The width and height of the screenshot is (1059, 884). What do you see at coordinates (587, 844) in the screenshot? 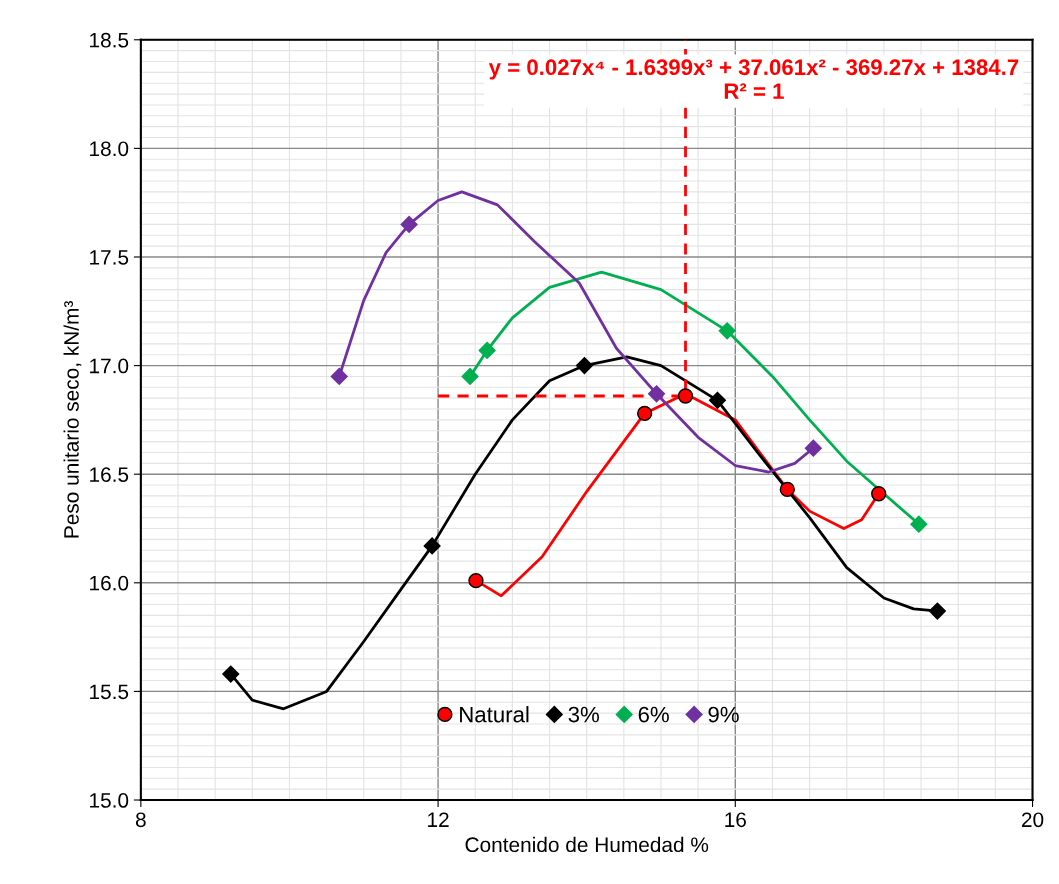
I see `x-axis-title: Contenido de Humedad %` at bounding box center [587, 844].